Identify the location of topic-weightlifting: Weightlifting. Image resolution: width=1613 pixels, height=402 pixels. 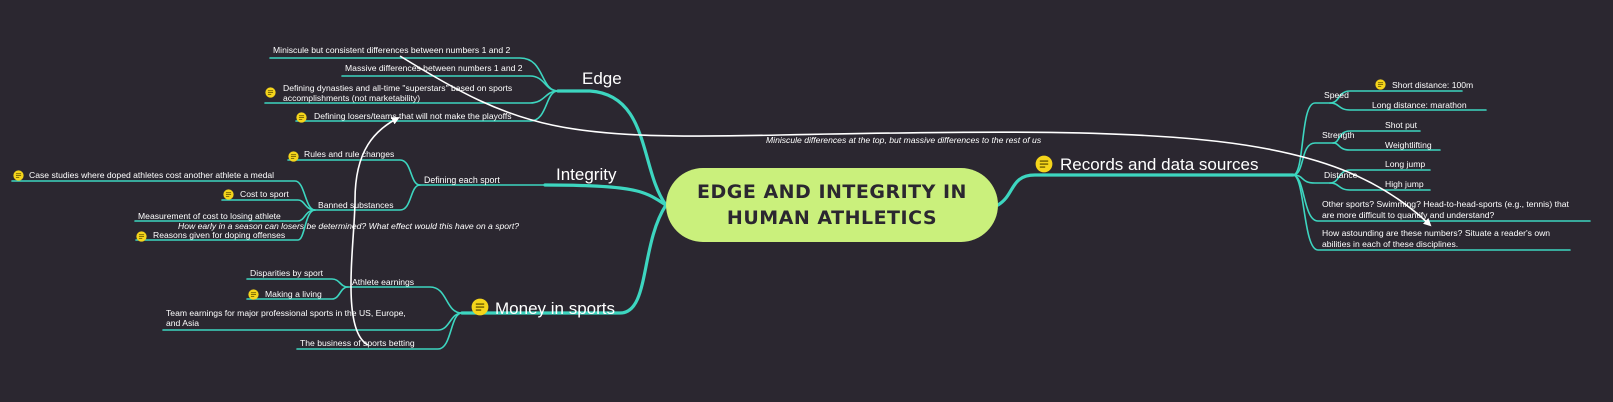
(1408, 145).